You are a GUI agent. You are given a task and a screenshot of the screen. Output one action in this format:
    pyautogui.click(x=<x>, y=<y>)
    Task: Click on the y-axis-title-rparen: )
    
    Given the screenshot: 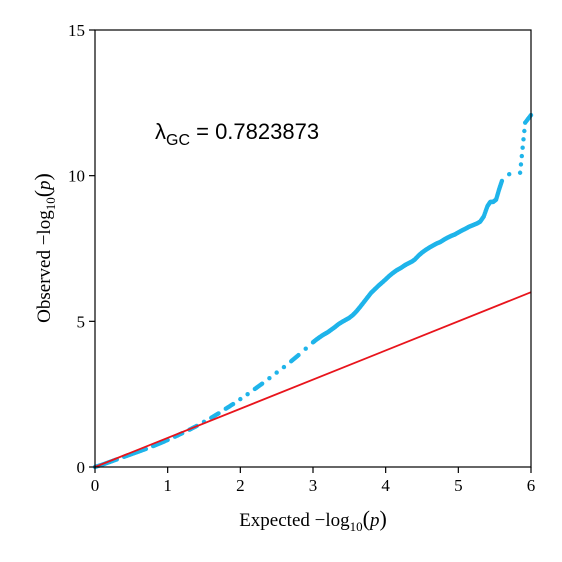 What is the action you would take?
    pyautogui.click(x=42, y=176)
    